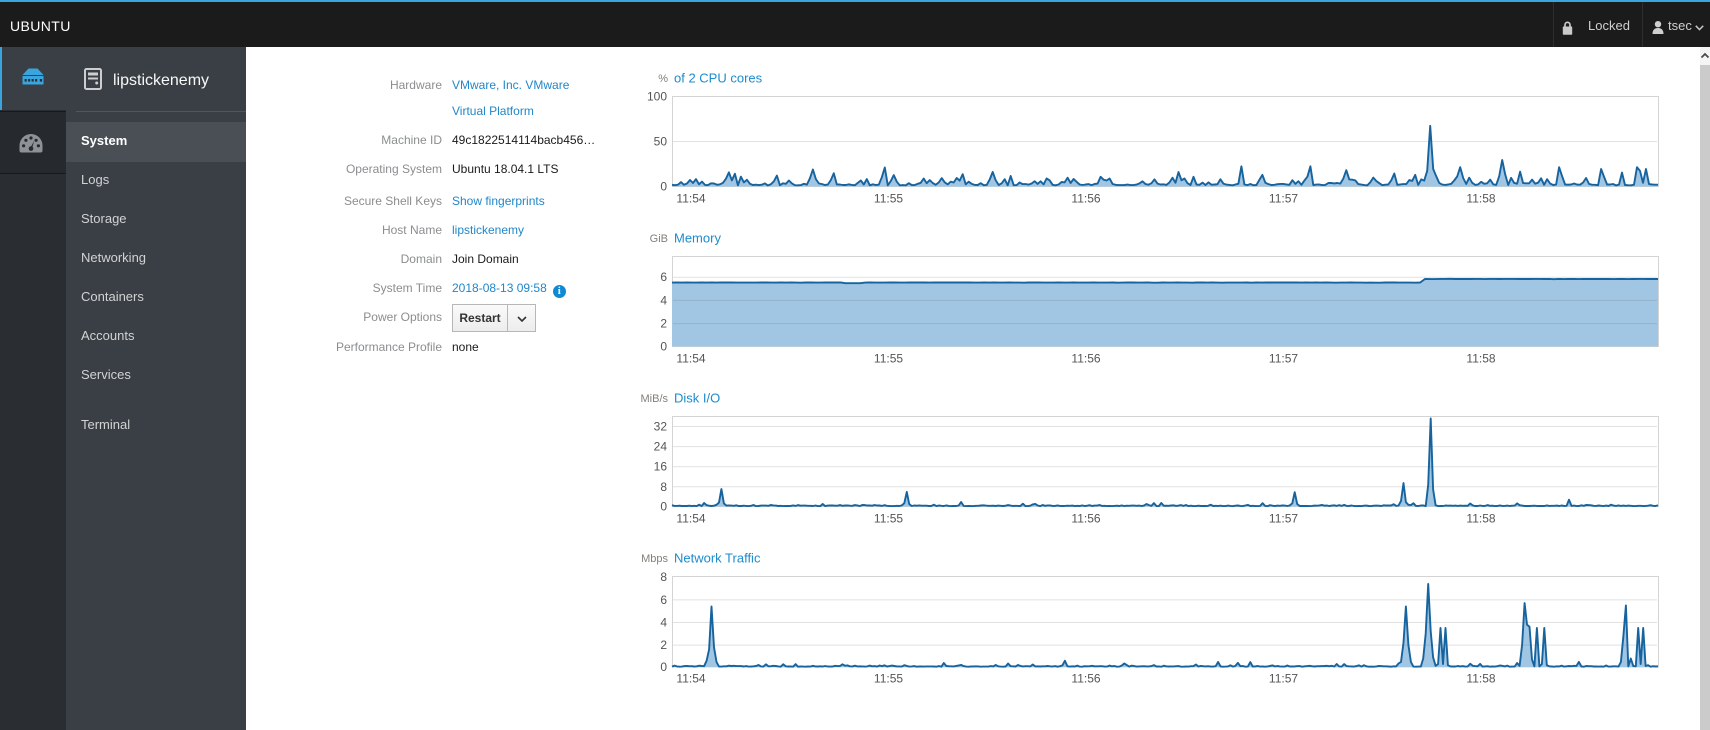 The width and height of the screenshot is (1710, 730). Describe the element at coordinates (659, 239) in the screenshot. I see `svg-text: GiB` at that location.